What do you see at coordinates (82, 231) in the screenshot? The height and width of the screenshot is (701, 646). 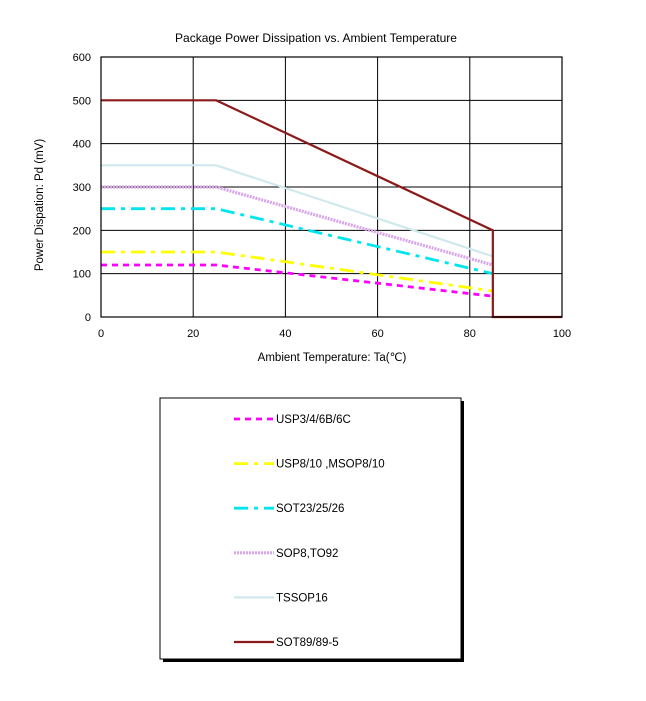 I see `y-tick-label: 200` at bounding box center [82, 231].